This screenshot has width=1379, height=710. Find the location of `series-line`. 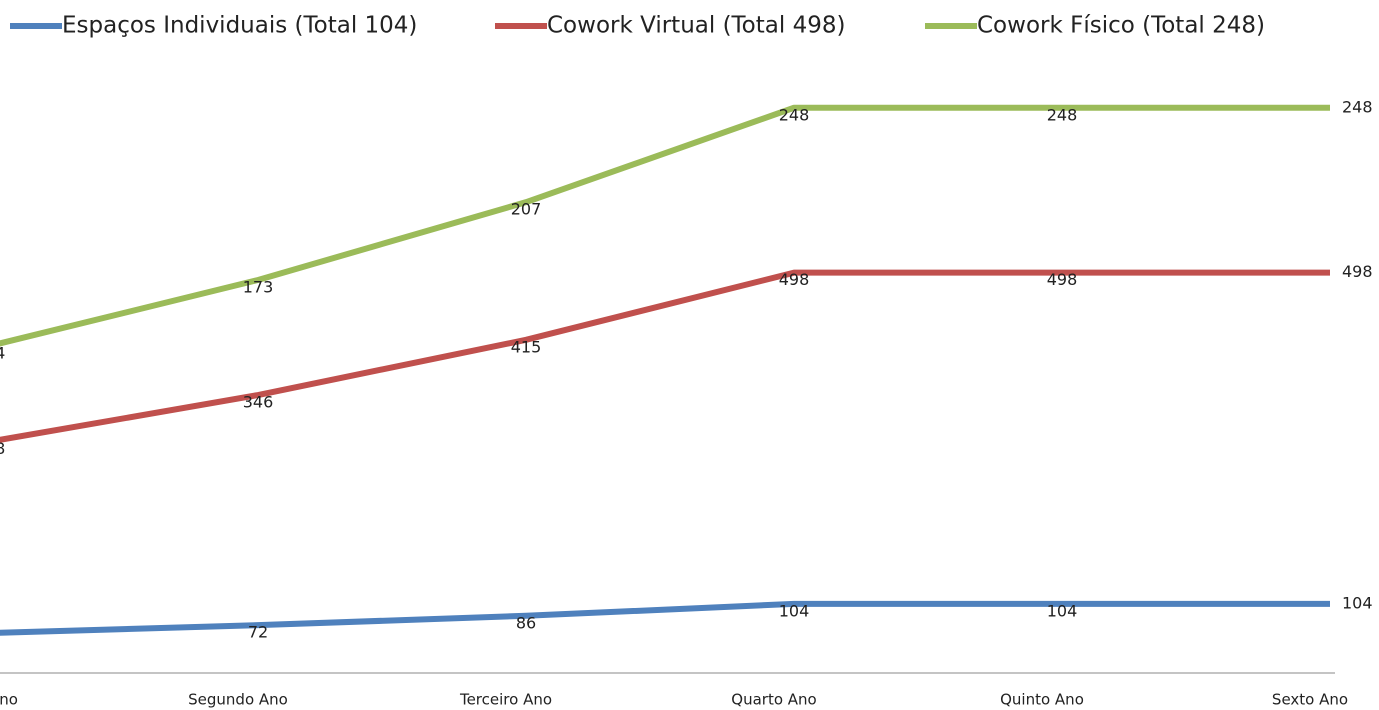

series-line is located at coordinates (665, 618).